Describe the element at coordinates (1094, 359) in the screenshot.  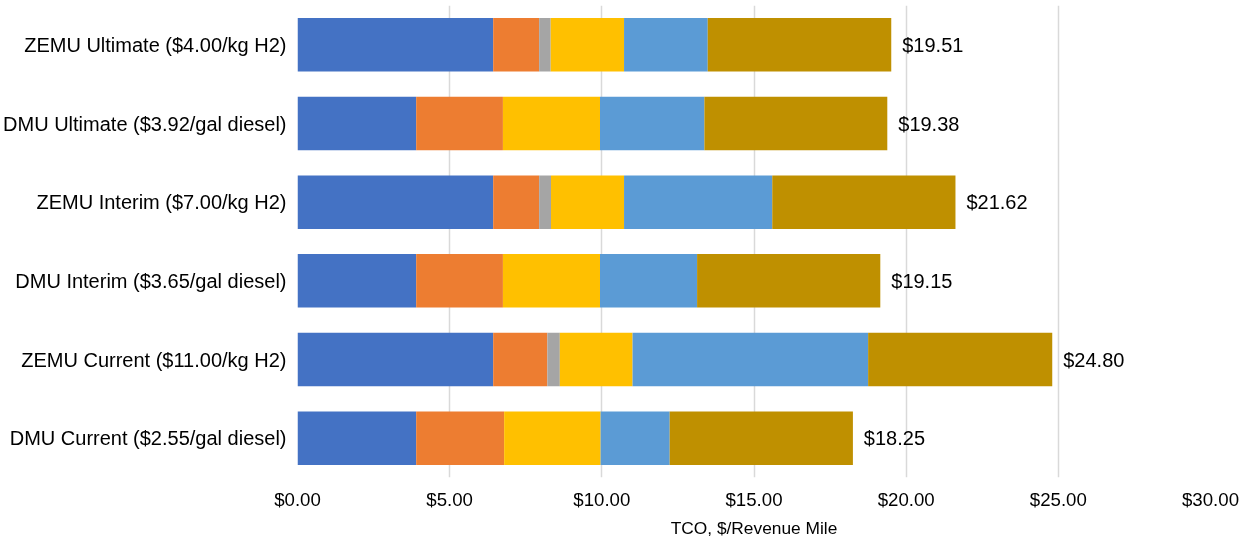
I see `total-label: $24.80` at that location.